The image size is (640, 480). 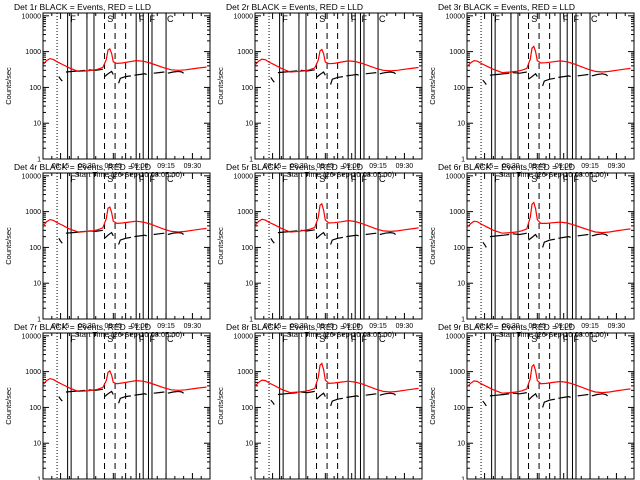 I want to click on x-axis-label: Start Time (26-Sep-10 08:05:00), so click(x=341, y=174).